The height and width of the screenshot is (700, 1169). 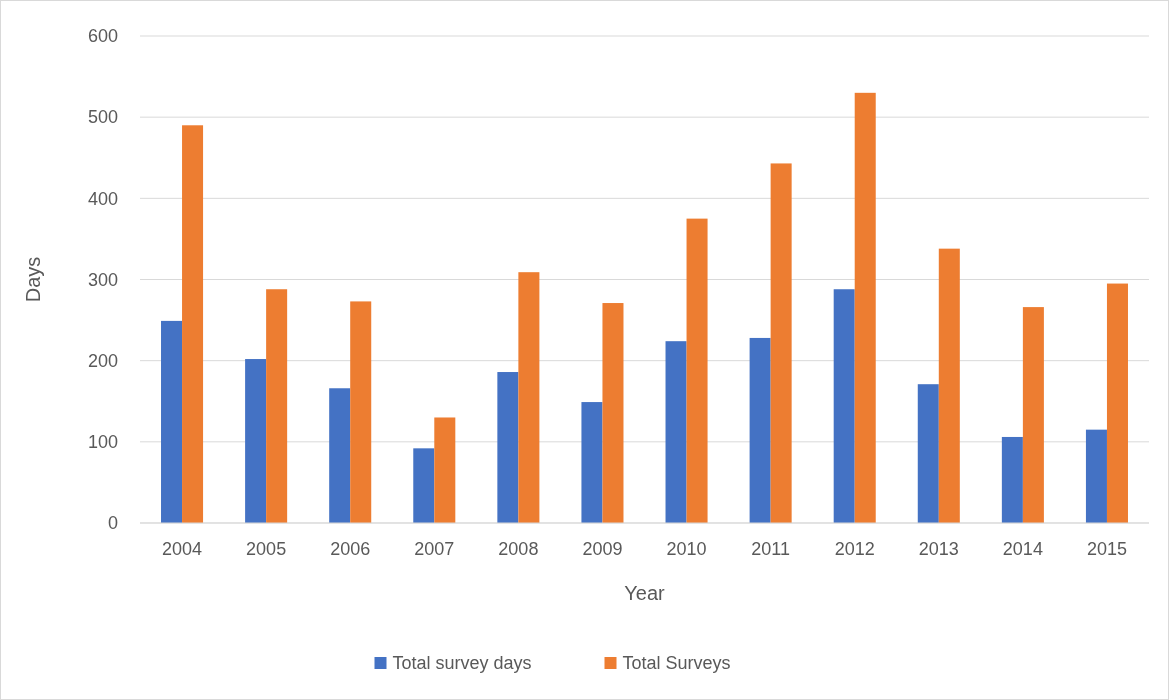 I want to click on y-tick-label: 600, so click(x=102, y=36).